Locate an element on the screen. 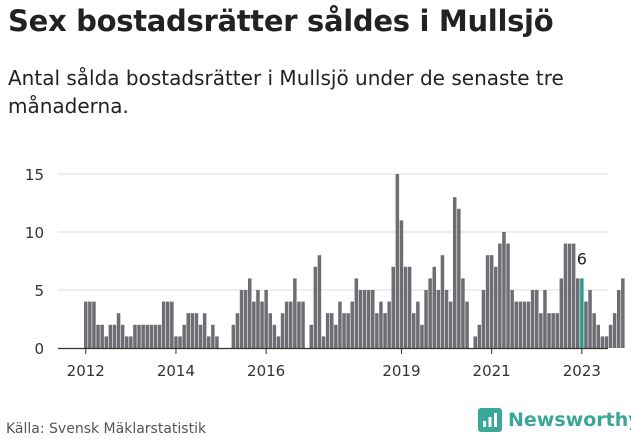 Image resolution: width=631 pixels, height=439 pixels. x-tick-label: 2012 is located at coordinates (86, 371).